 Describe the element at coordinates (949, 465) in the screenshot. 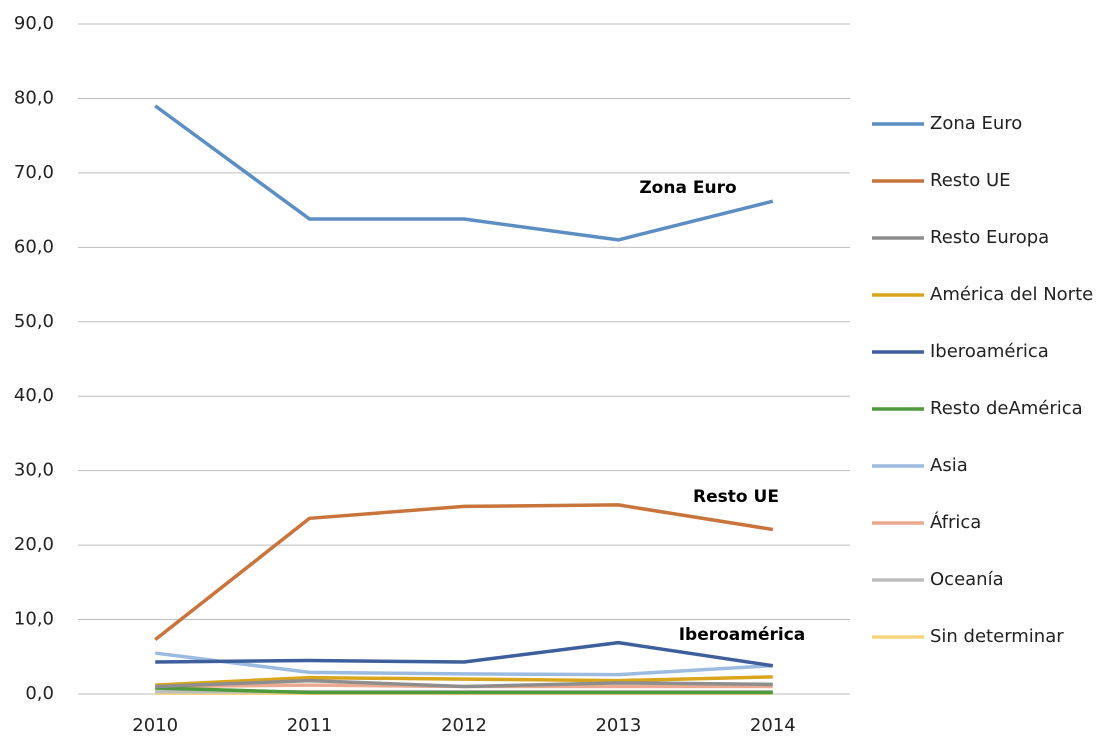

I see `legend-label: Asia` at that location.